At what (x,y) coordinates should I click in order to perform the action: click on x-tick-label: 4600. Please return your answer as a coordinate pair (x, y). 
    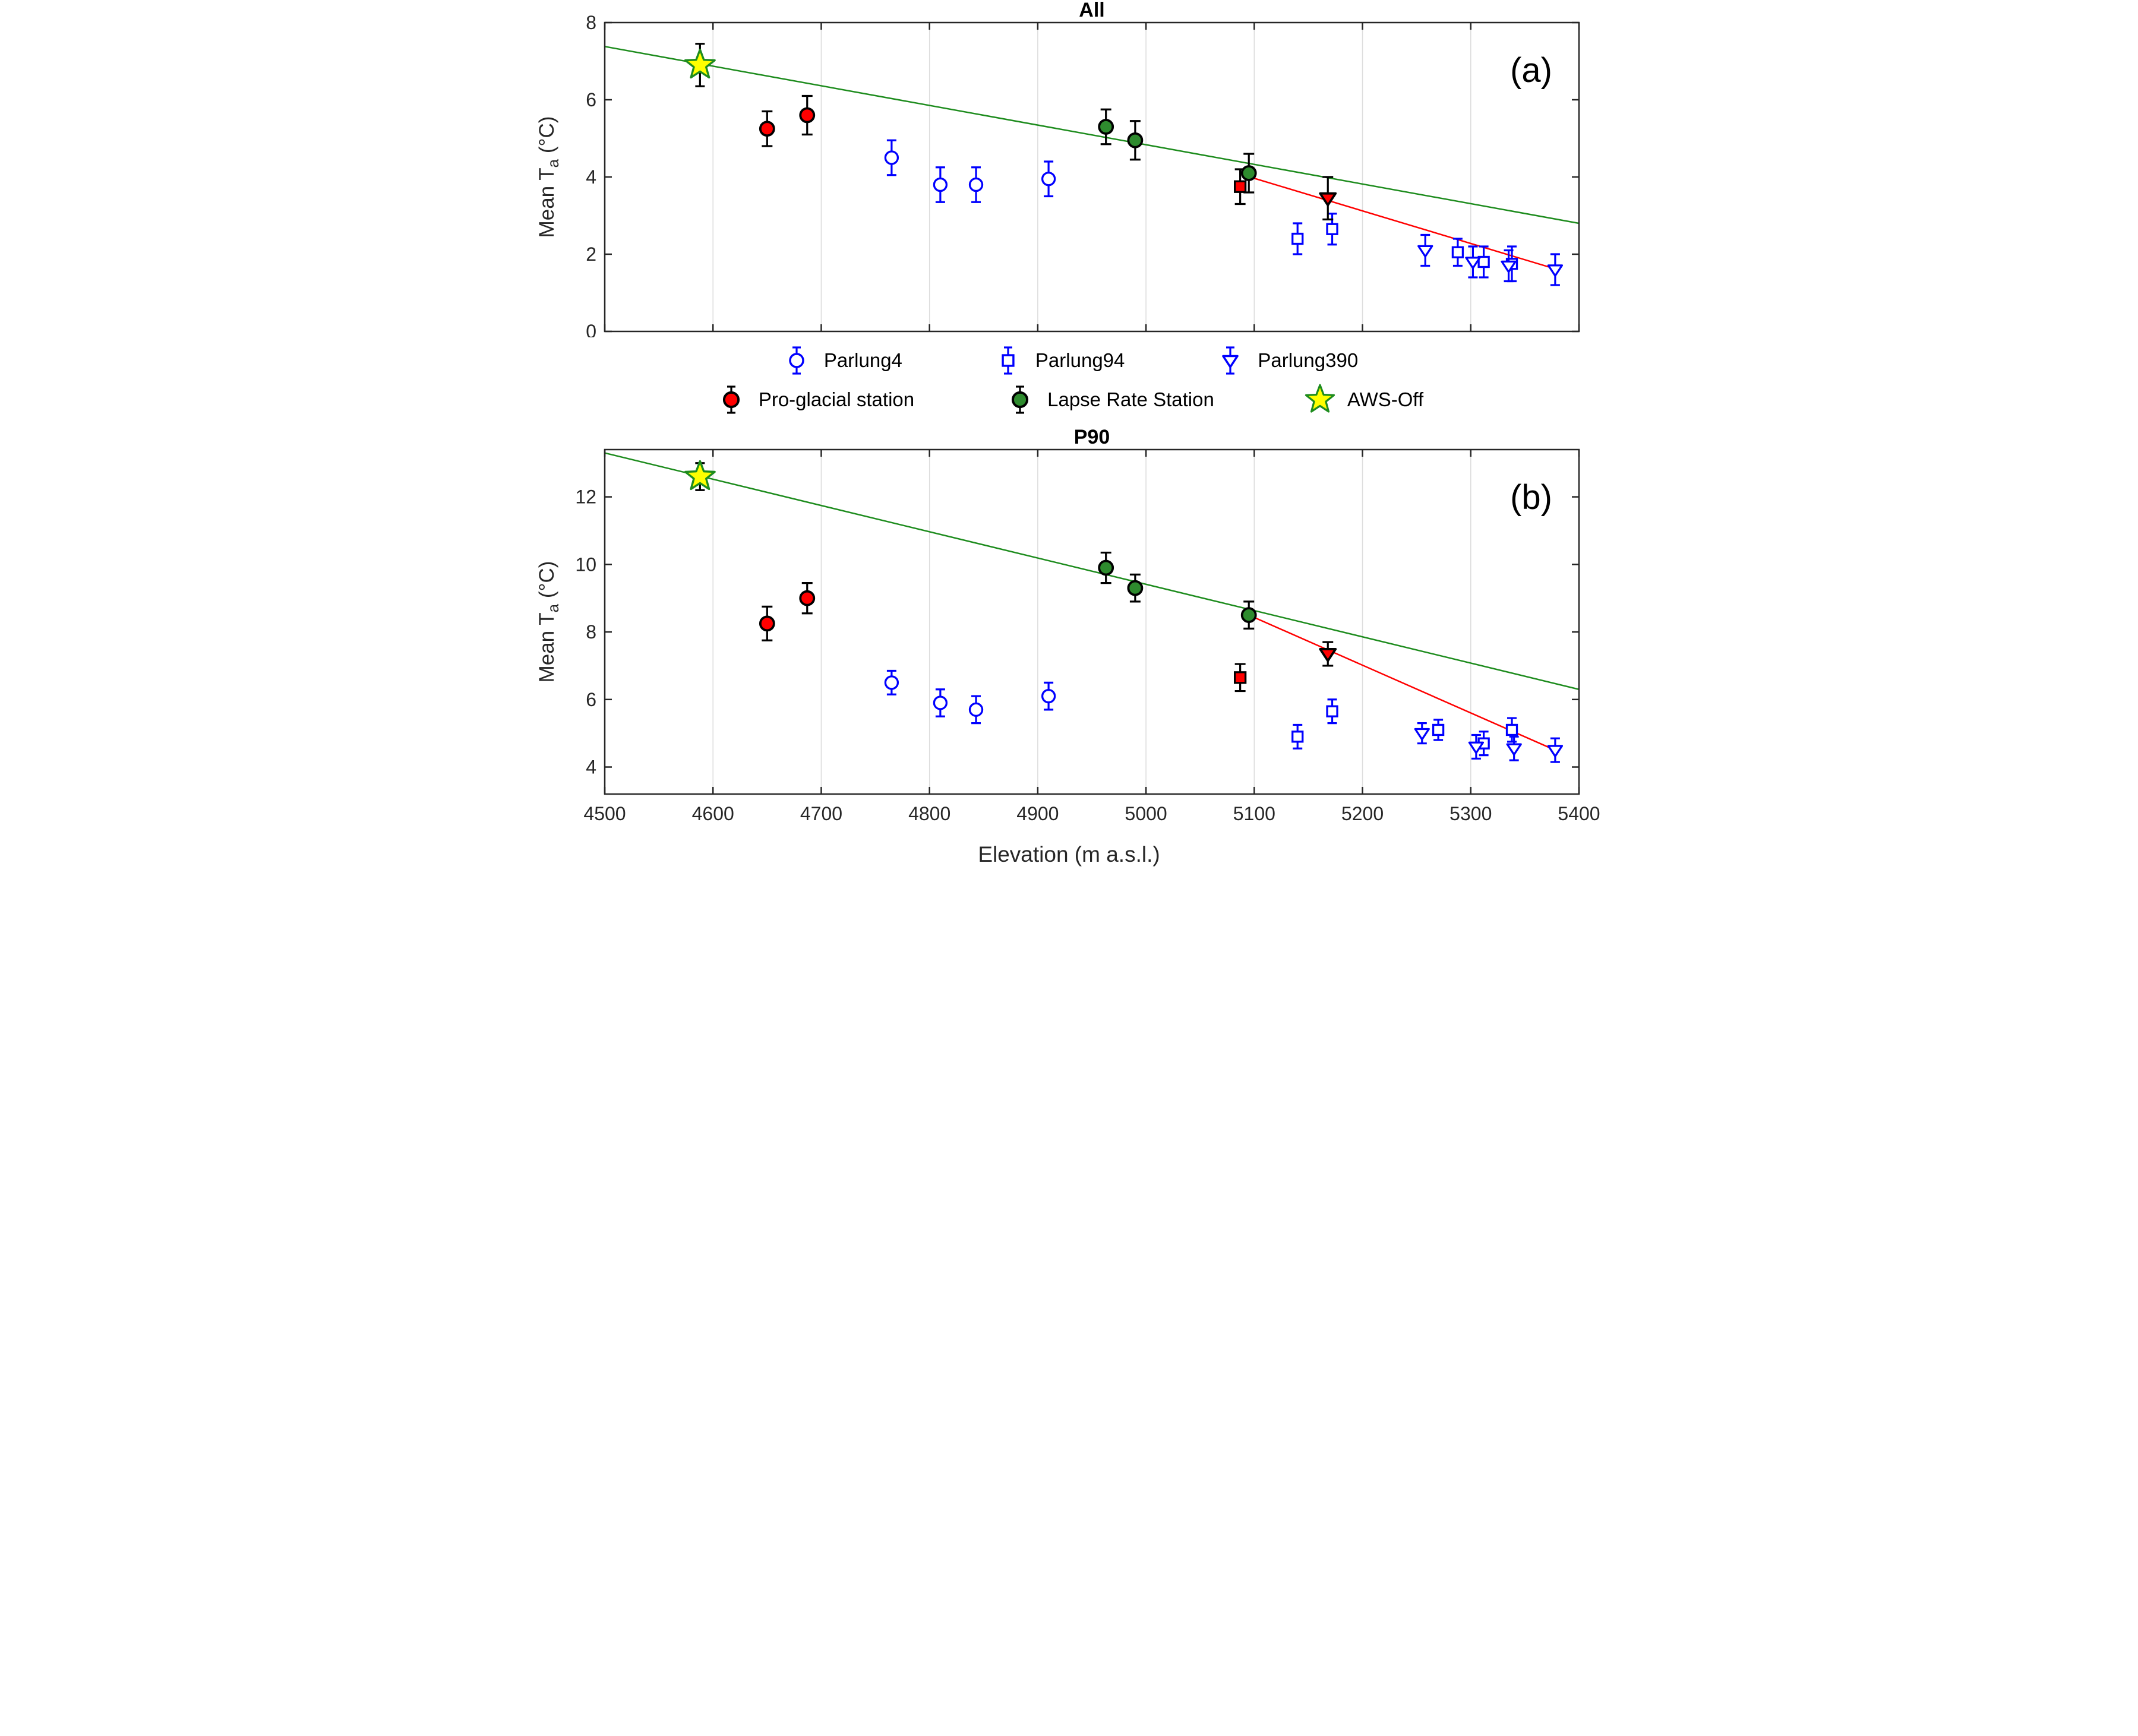
    Looking at the image, I should click on (712, 813).